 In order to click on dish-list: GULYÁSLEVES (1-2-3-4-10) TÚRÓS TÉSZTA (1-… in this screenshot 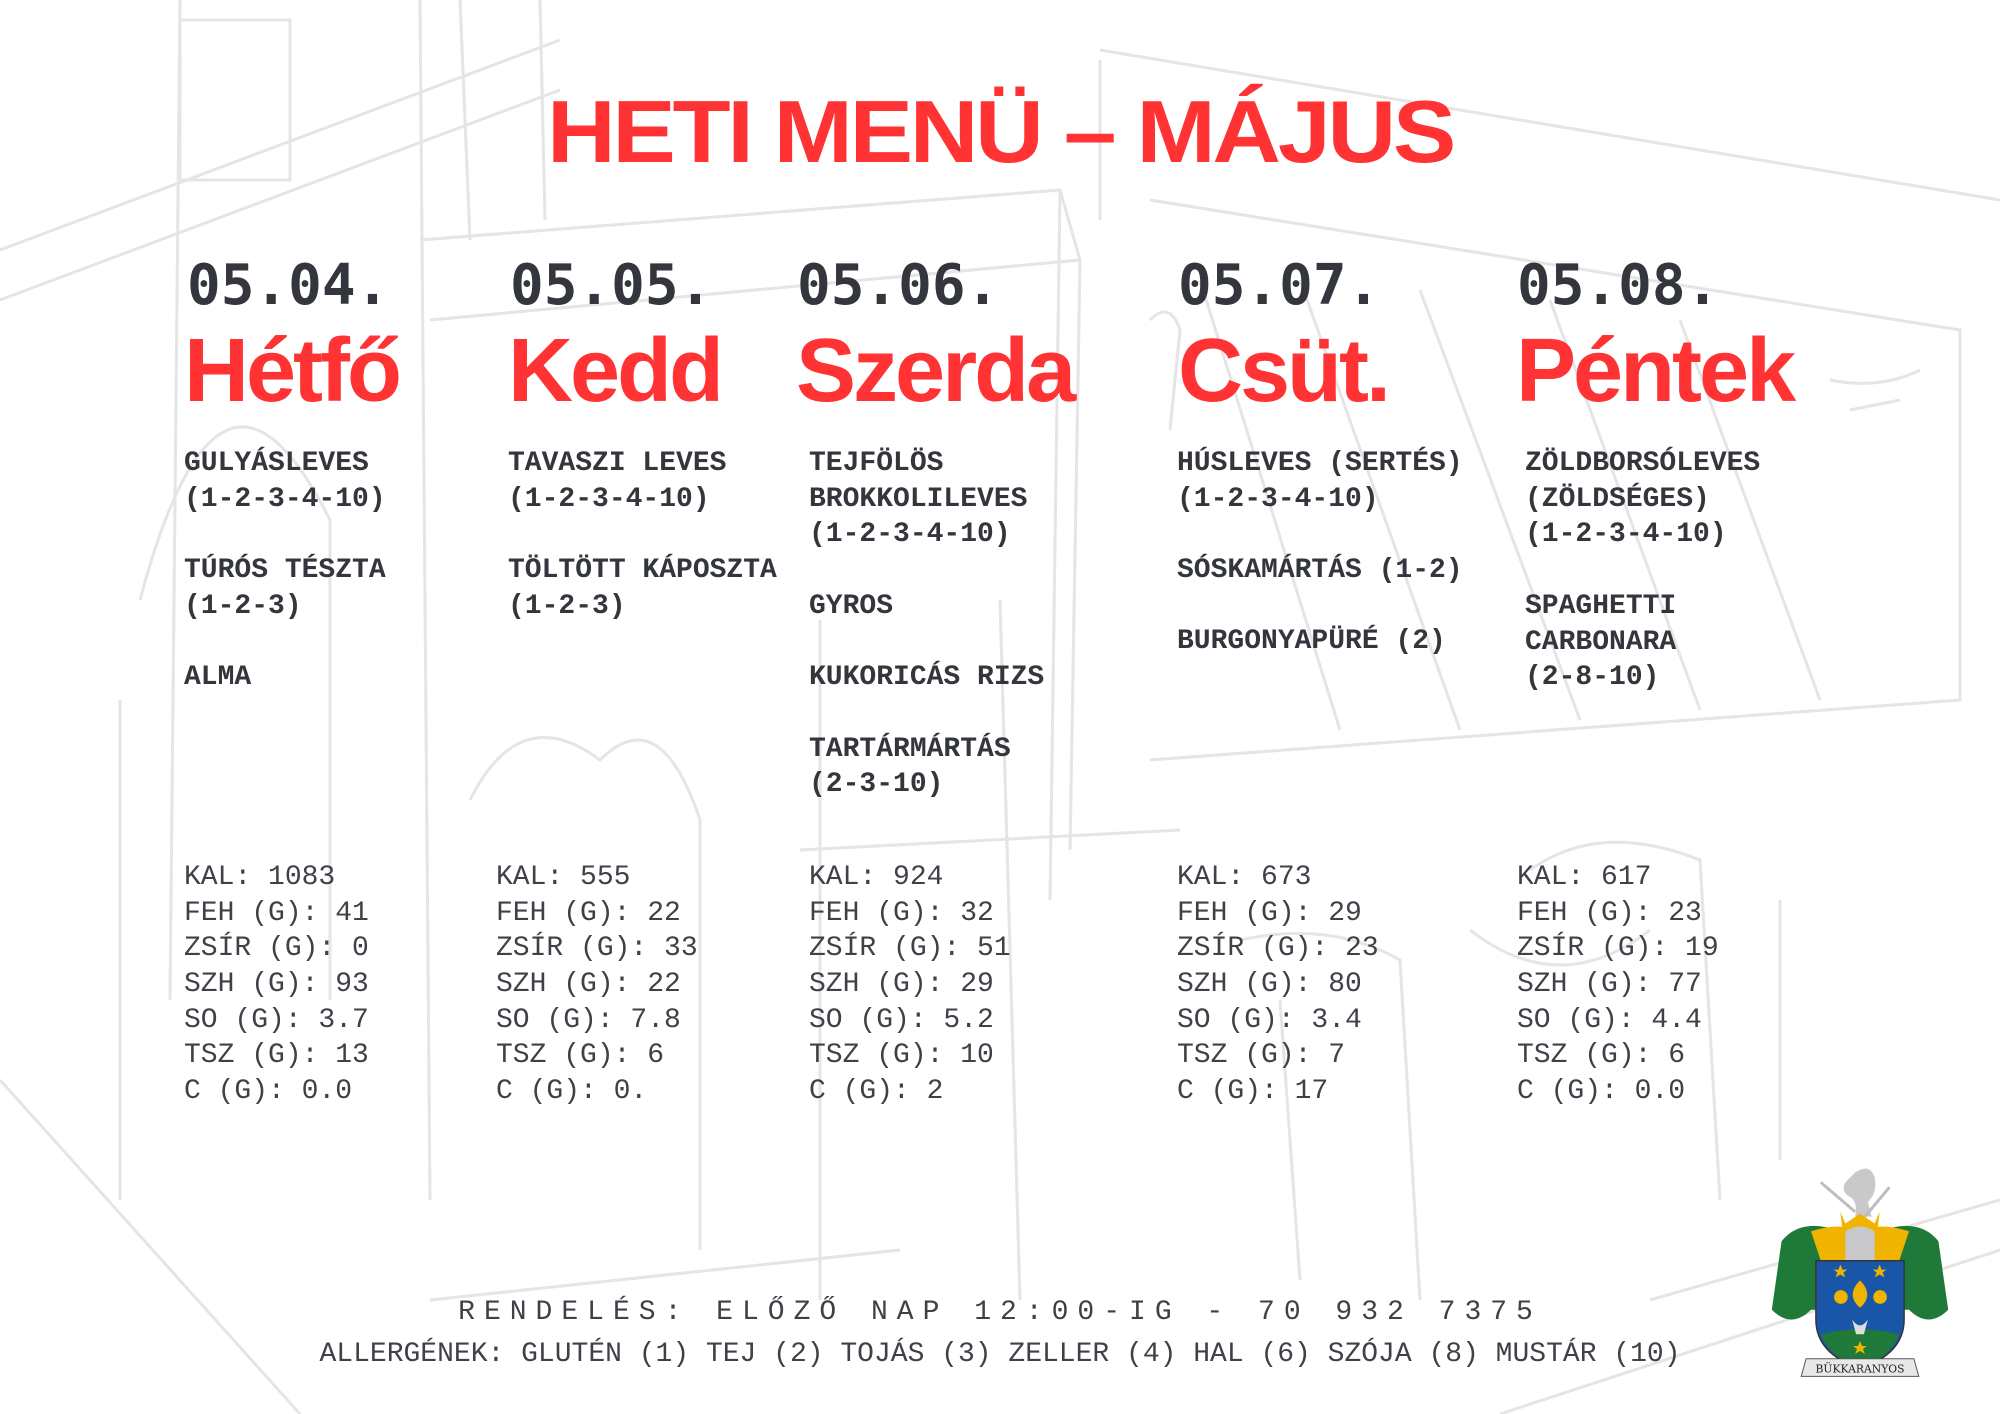, I will do `click(285, 589)`.